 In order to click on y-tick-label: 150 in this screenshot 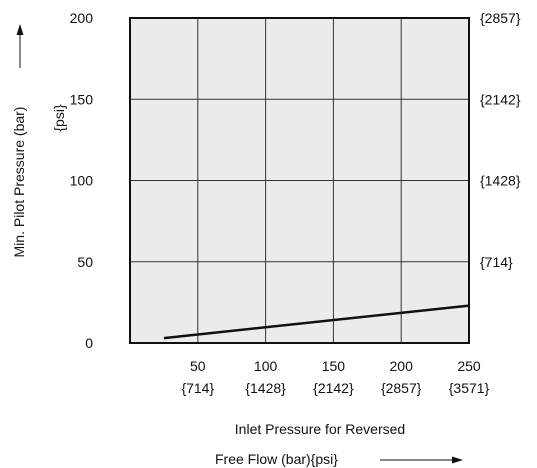, I will do `click(82, 99)`.